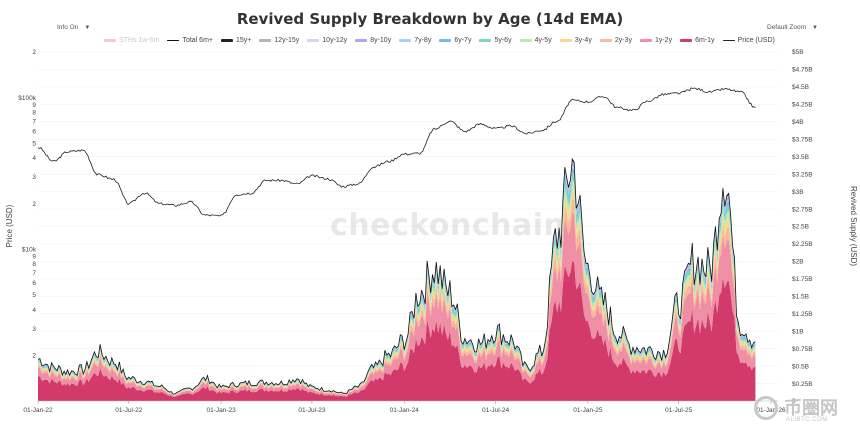 This screenshot has height=431, width=860. What do you see at coordinates (335, 40) in the screenshot?
I see `legend-label: 10y-12y` at bounding box center [335, 40].